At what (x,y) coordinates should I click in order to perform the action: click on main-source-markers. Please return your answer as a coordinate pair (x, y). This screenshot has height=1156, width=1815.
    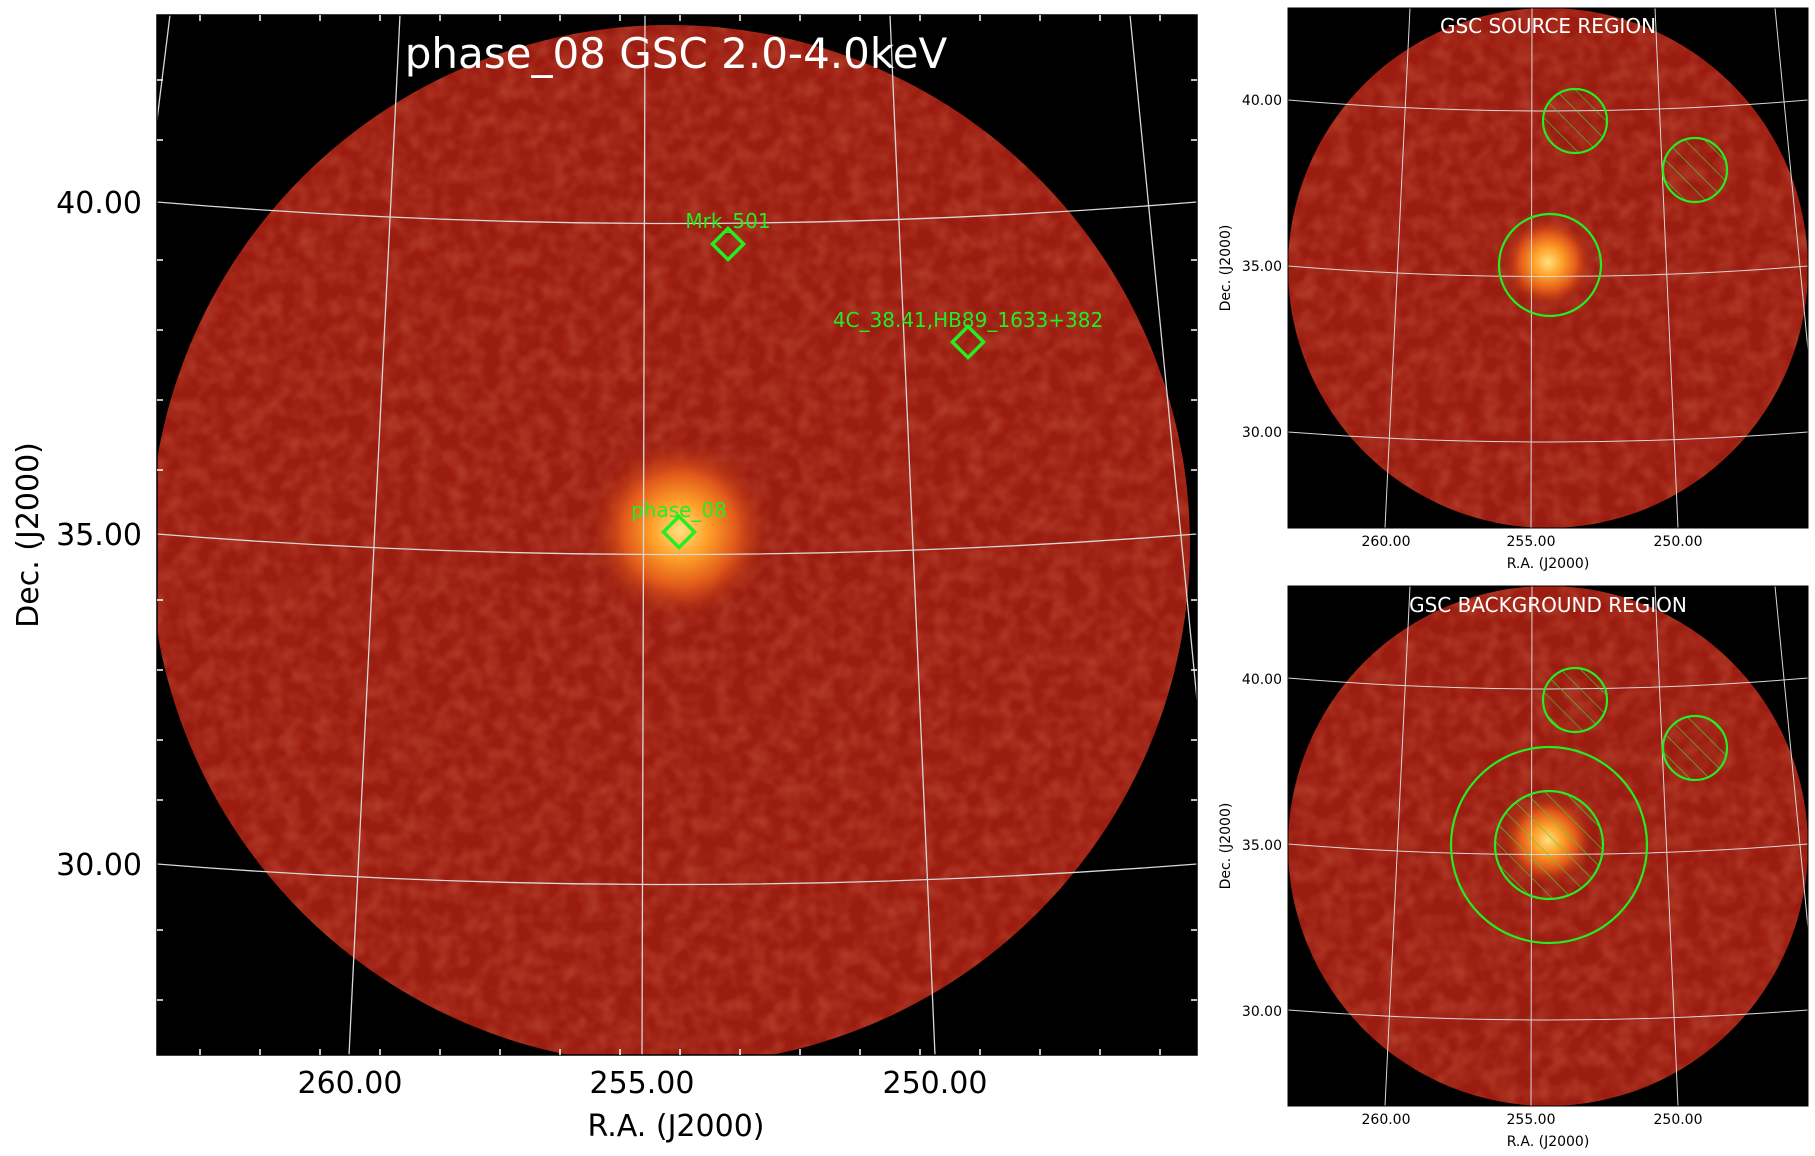
    Looking at the image, I should click on (823, 388).